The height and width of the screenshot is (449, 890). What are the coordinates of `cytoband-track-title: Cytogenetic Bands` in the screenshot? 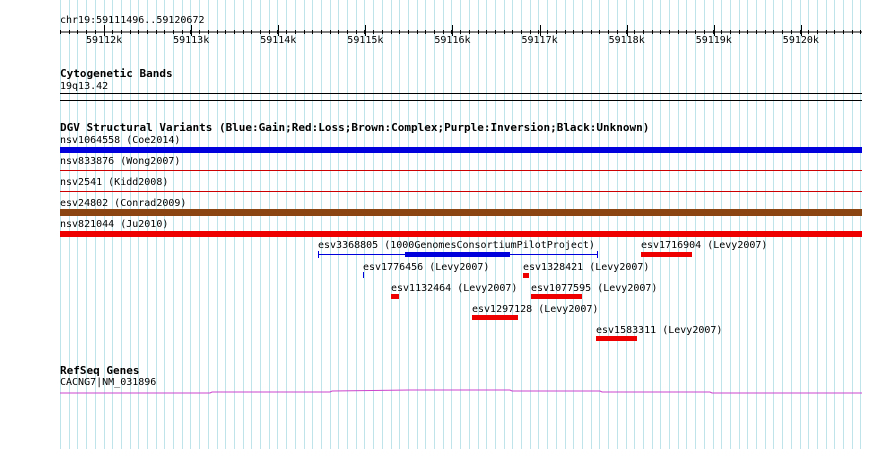 It's located at (116, 73).